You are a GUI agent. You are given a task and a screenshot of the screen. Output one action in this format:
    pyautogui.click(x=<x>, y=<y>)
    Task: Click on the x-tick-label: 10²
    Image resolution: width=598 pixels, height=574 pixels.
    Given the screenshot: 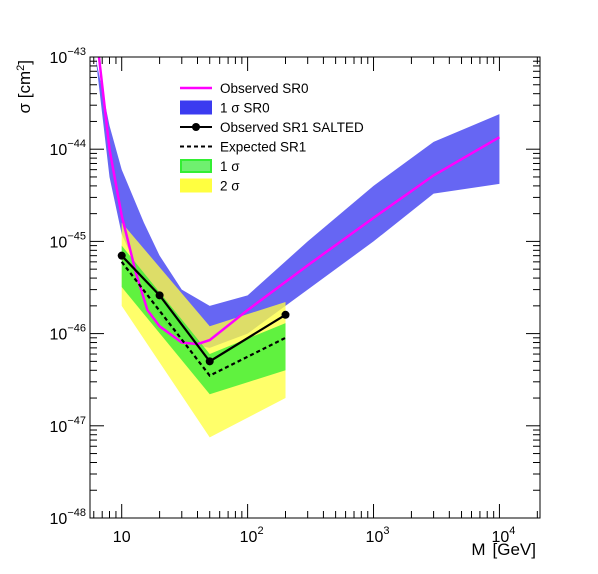 What is the action you would take?
    pyautogui.click(x=252, y=535)
    